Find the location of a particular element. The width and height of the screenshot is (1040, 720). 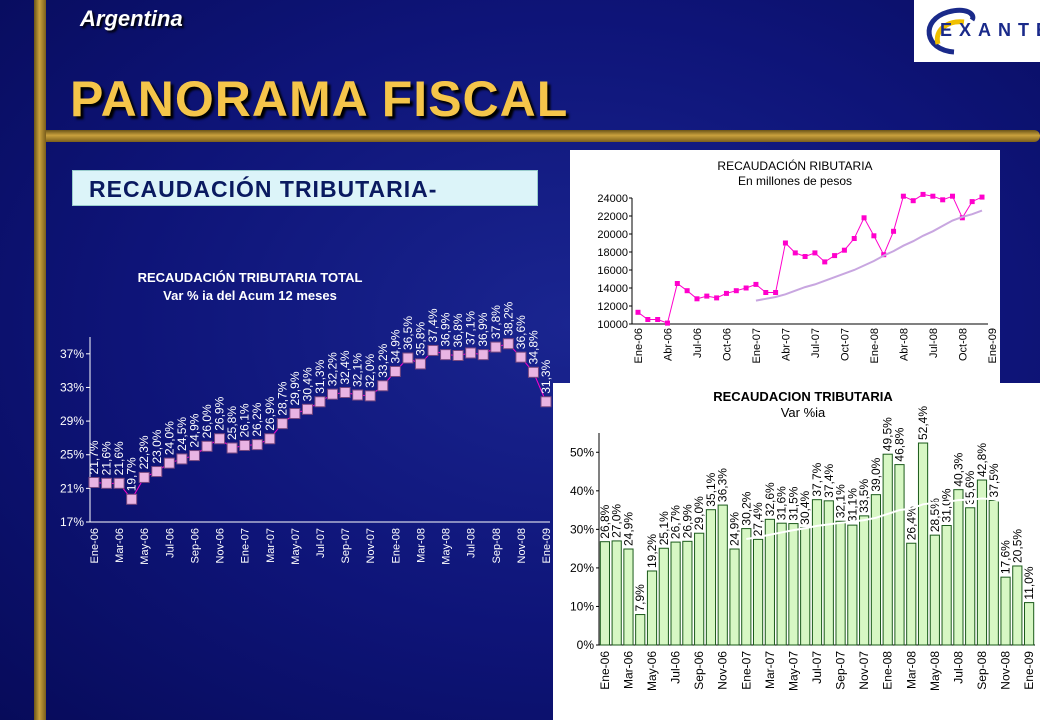

chart3-y-tick-label: 0% is located at coordinates (586, 645).